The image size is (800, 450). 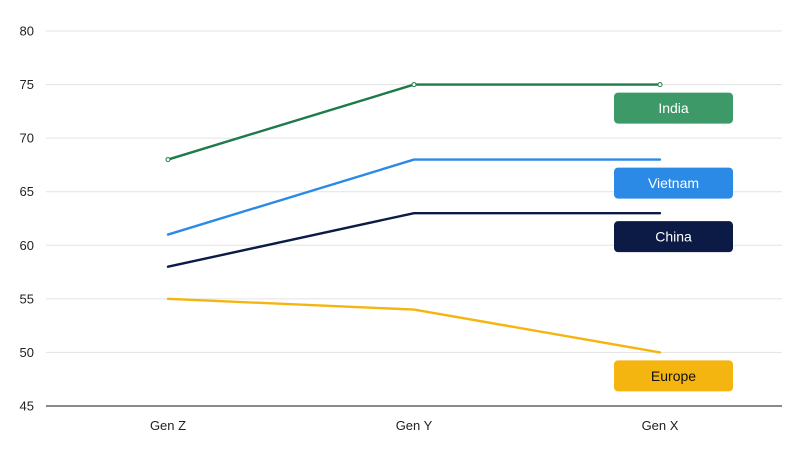 I want to click on y-tick-label: 50, so click(x=27, y=352).